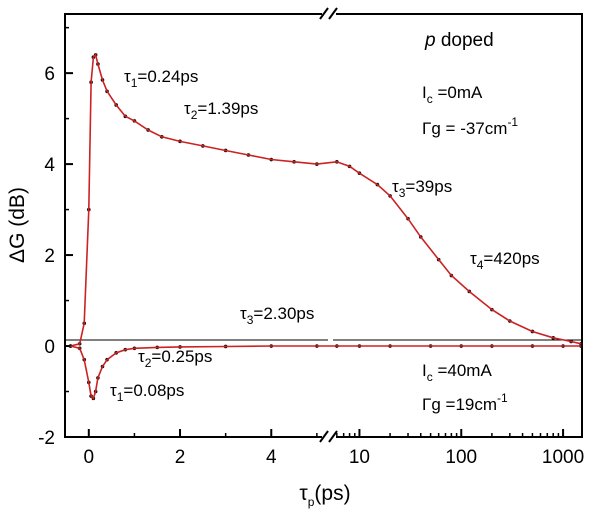 Image resolution: width=589 pixels, height=514 pixels. What do you see at coordinates (89, 457) in the screenshot?
I see `x-tick-label: 0` at bounding box center [89, 457].